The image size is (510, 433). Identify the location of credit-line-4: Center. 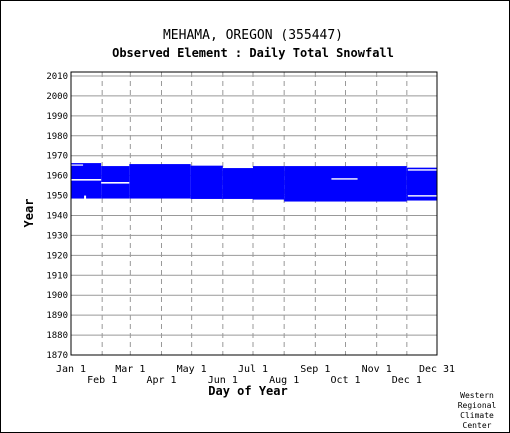
(477, 425).